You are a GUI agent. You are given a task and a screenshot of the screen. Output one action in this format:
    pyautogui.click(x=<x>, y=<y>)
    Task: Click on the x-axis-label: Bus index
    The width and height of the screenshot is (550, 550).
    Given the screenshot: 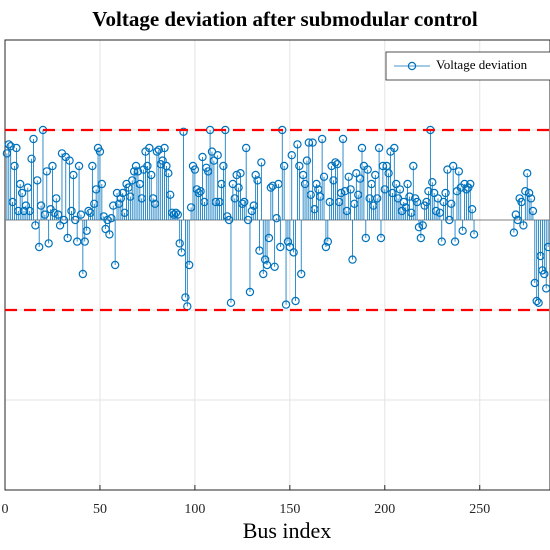 What is the action you would take?
    pyautogui.click(x=287, y=530)
    